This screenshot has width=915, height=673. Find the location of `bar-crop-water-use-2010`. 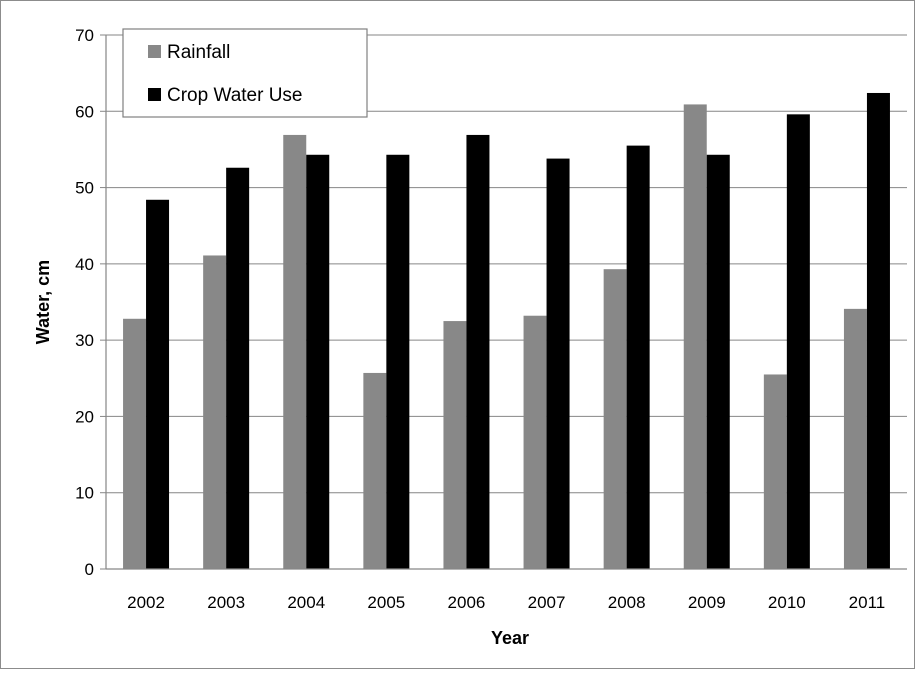

bar-crop-water-use-2010 is located at coordinates (798, 341).